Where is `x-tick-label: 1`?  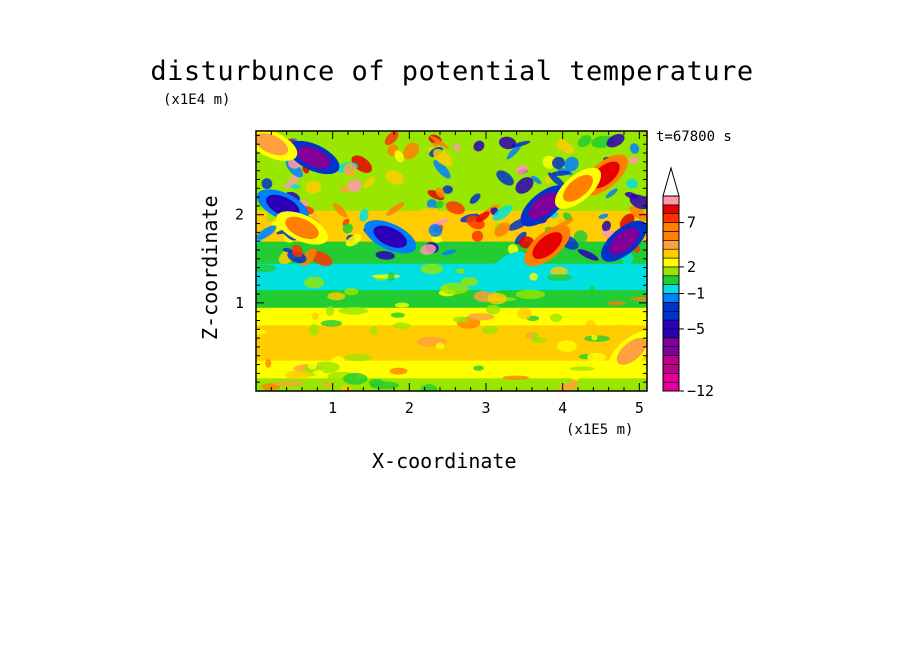 x-tick-label: 1 is located at coordinates (332, 408).